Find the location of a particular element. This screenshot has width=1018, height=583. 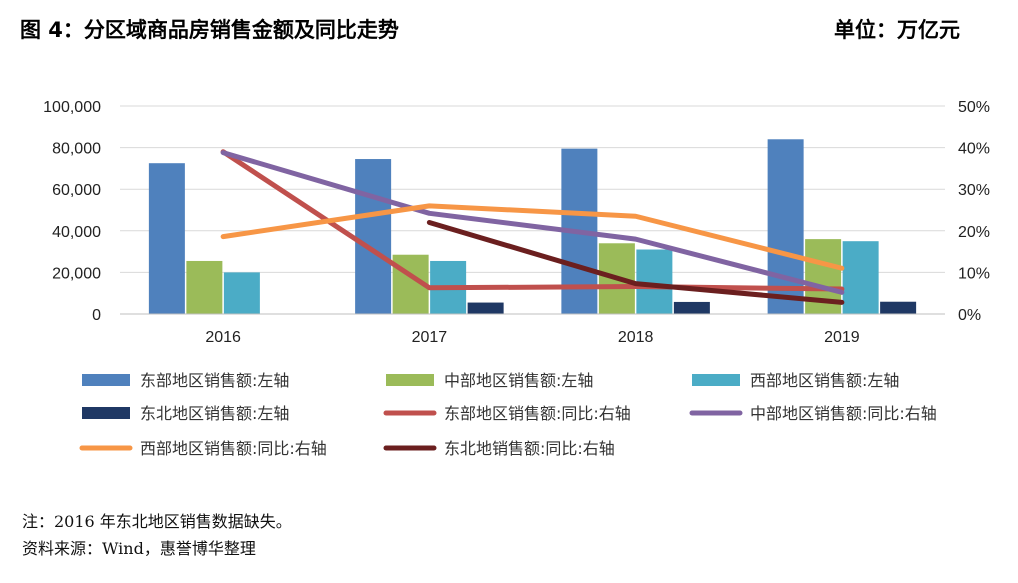

left-tick-label: 20,000 is located at coordinates (76, 273).